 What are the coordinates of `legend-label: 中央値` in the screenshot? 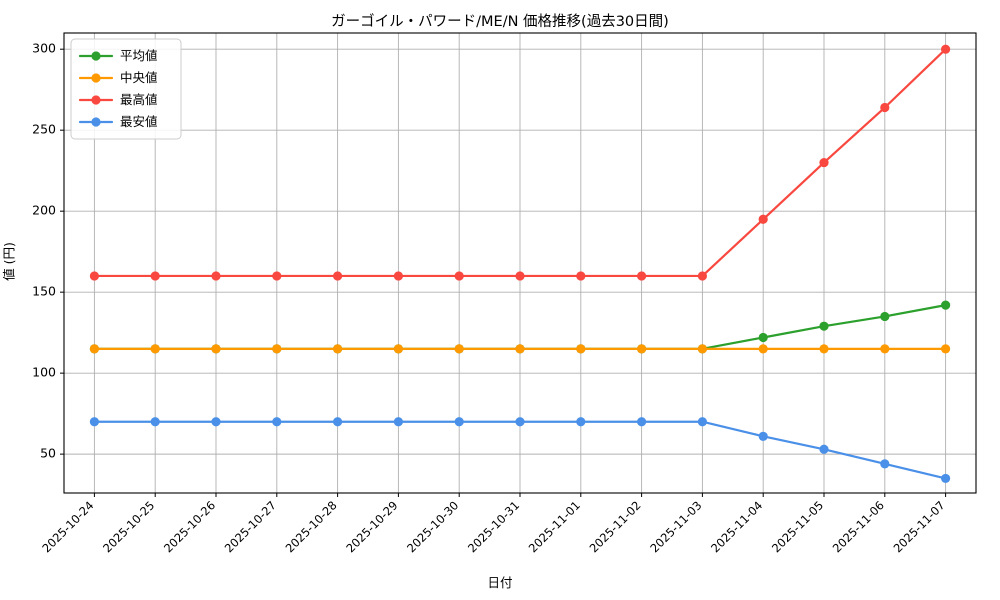 It's located at (139, 77).